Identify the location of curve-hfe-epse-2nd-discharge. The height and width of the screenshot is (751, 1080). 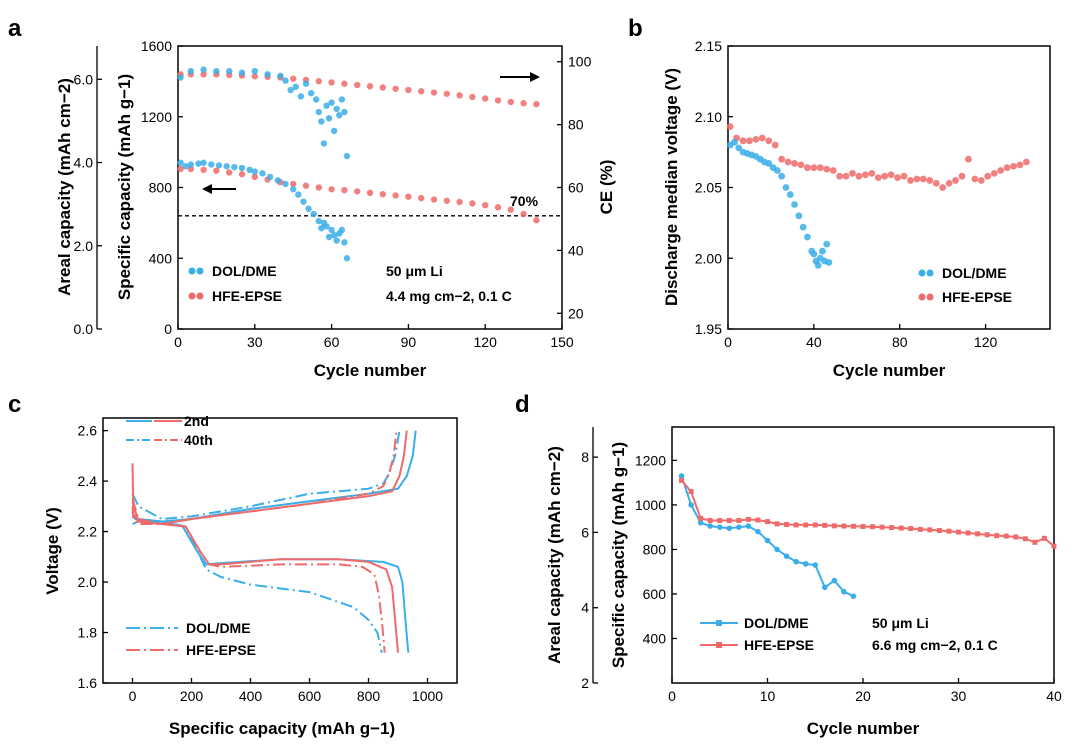
(265, 558).